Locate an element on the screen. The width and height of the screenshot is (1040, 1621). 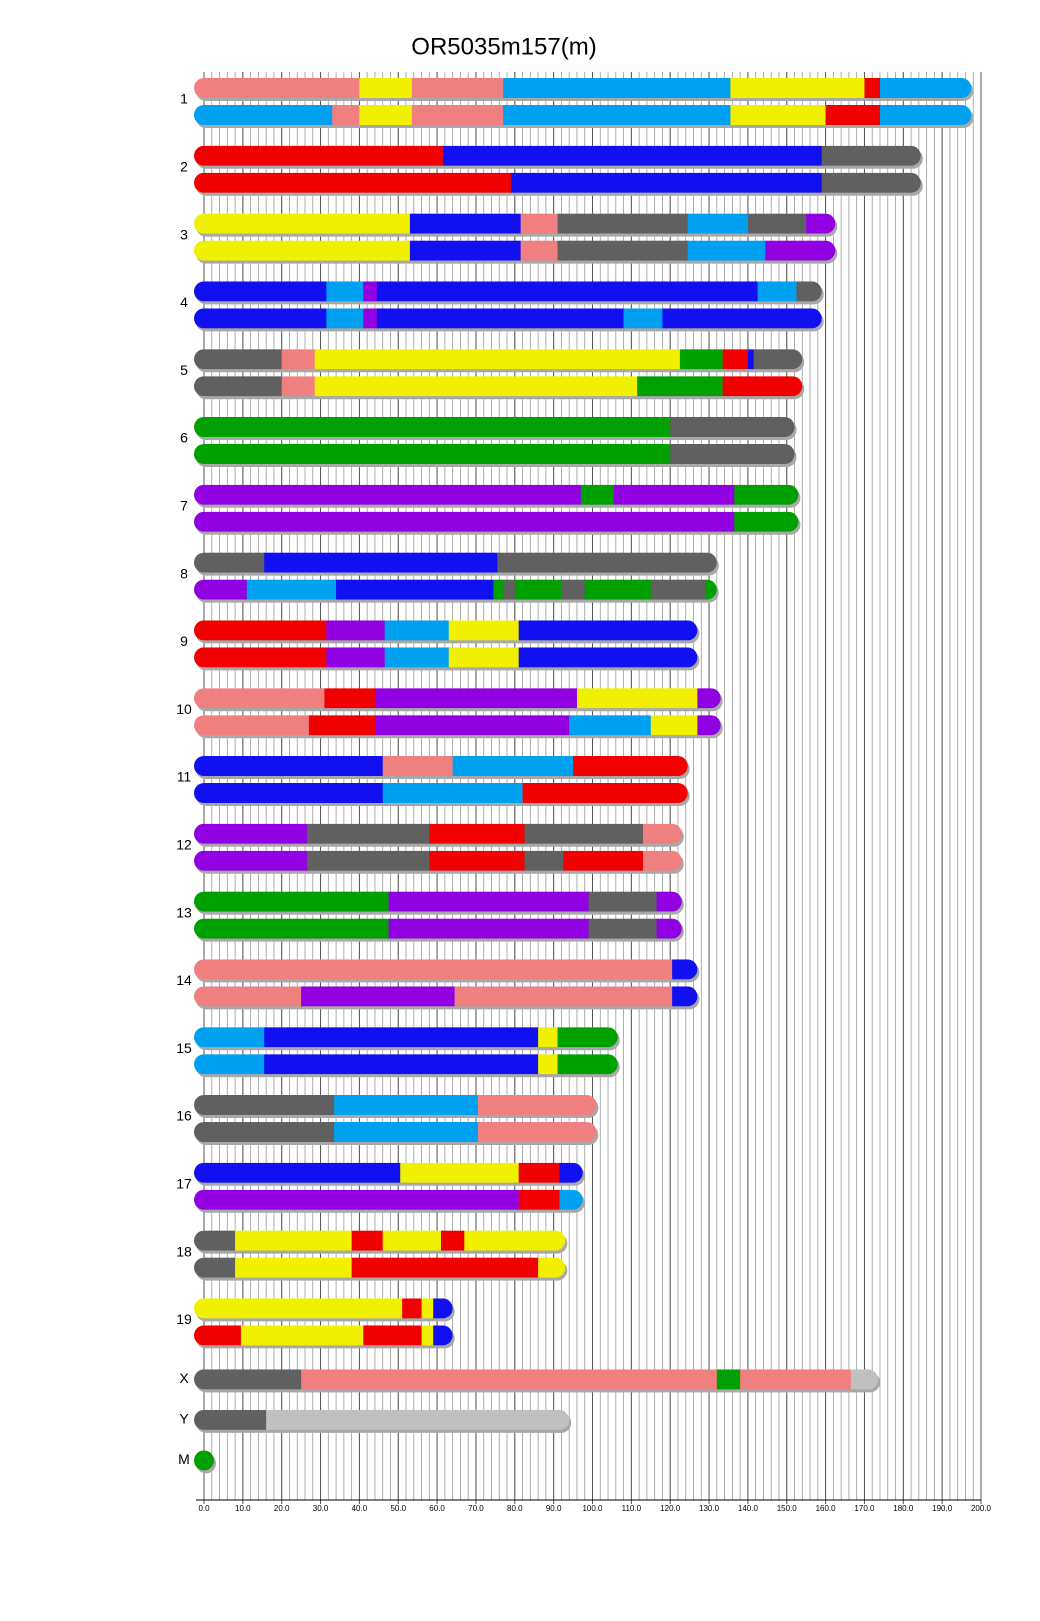
x-tick-label: 130.0 is located at coordinates (709, 1508).